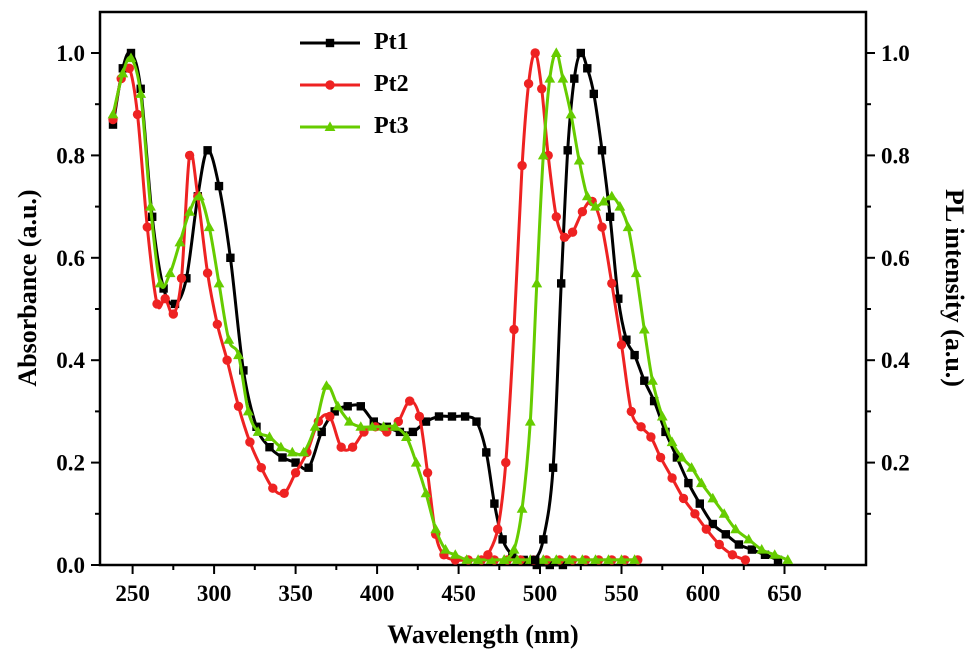 Image resolution: width=980 pixels, height=665 pixels. What do you see at coordinates (27, 288) in the screenshot?
I see `y-axis-title-left: Absorbance (a.u.)` at bounding box center [27, 288].